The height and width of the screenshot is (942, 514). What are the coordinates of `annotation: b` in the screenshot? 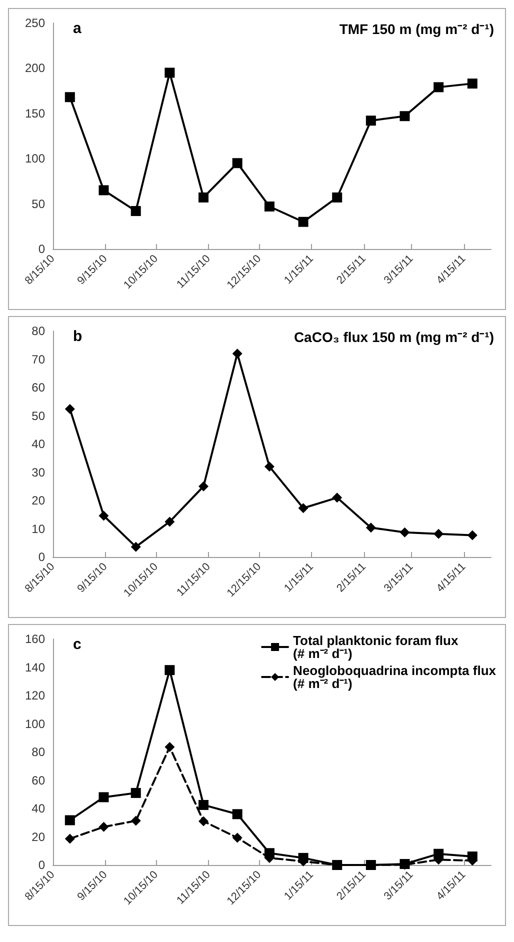 It's located at (77, 336).